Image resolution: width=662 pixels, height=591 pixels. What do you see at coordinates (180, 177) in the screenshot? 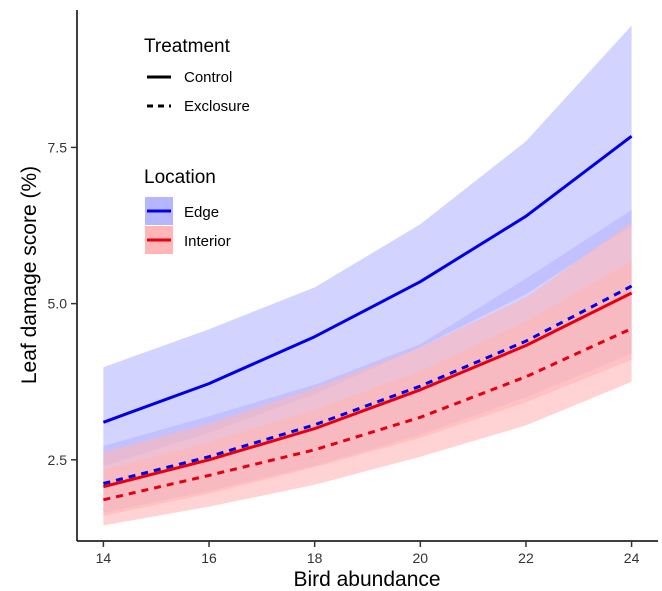
I see `legend-title-location: Location` at bounding box center [180, 177].